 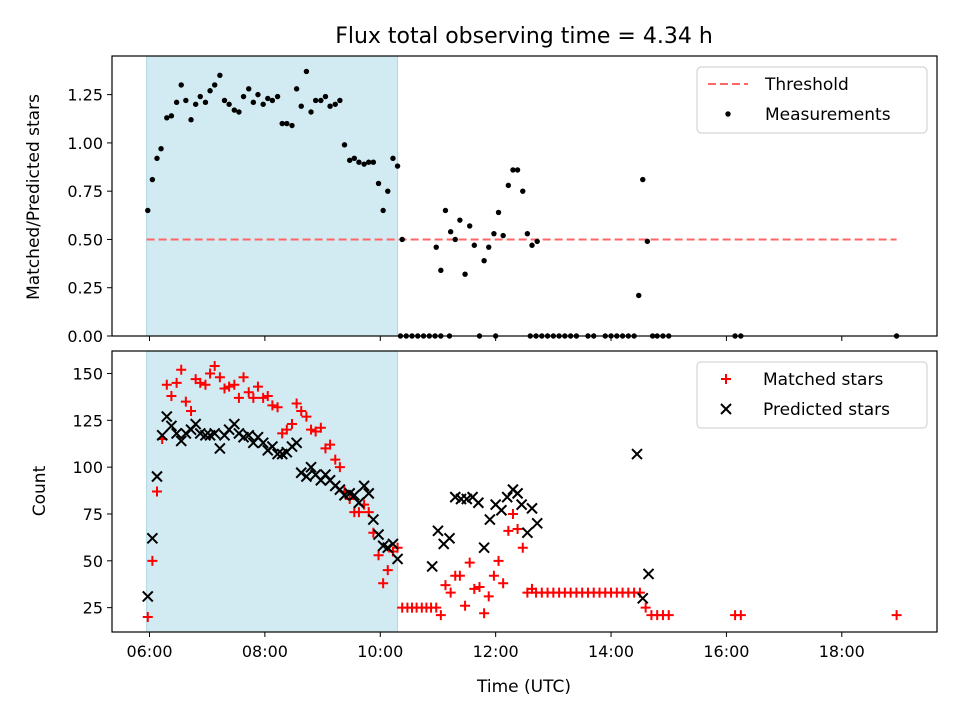 I want to click on legend-predicted-label: Predicted stars, so click(x=826, y=410).